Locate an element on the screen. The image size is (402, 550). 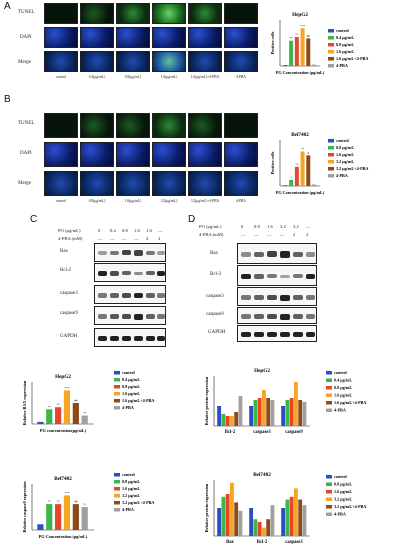
y-axis-label: Relative protein expression is located at coordinates (206, 507).